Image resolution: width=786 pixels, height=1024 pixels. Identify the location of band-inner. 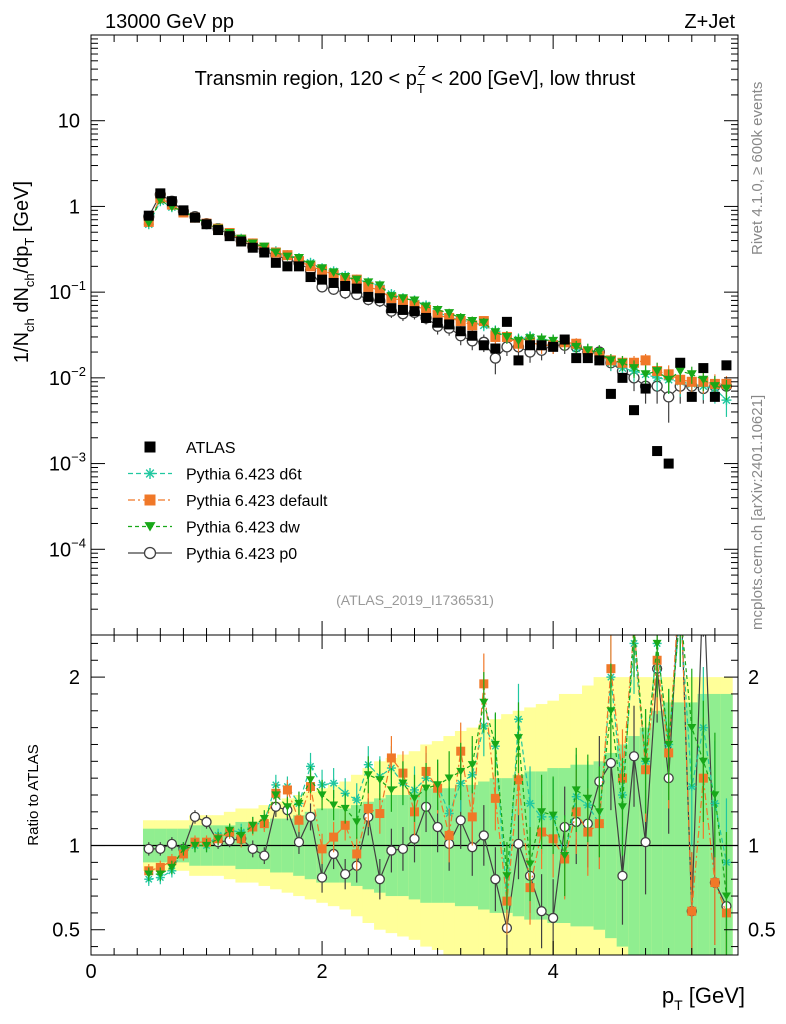
(657, 832).